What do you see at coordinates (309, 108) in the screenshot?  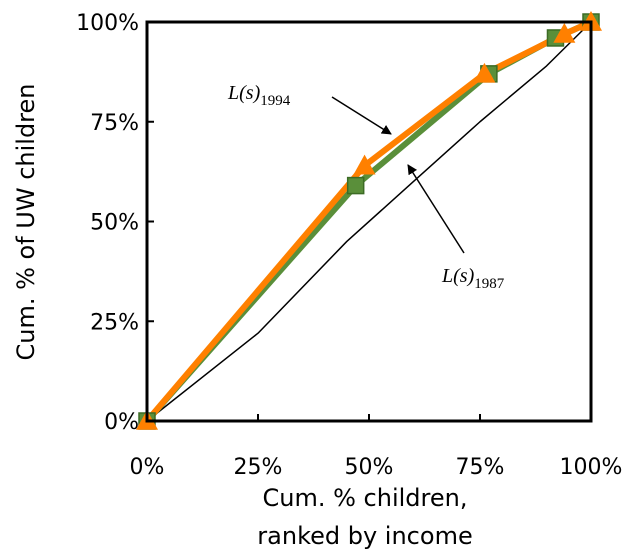 I see `annotation-1994: L(s)1994` at bounding box center [309, 108].